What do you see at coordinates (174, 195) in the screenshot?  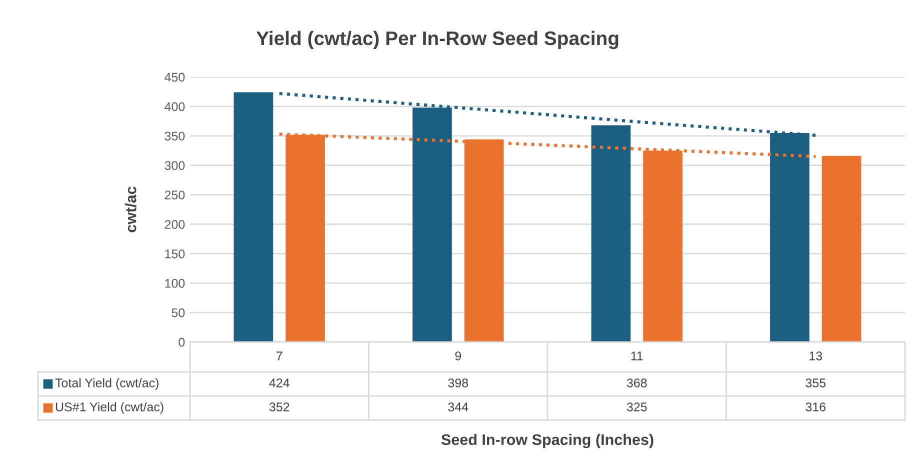 I see `y-tick-label: 250` at bounding box center [174, 195].